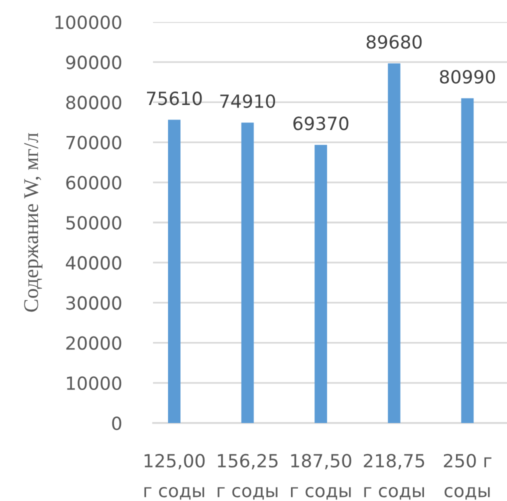  I want to click on data-label: 69370, so click(320, 123).